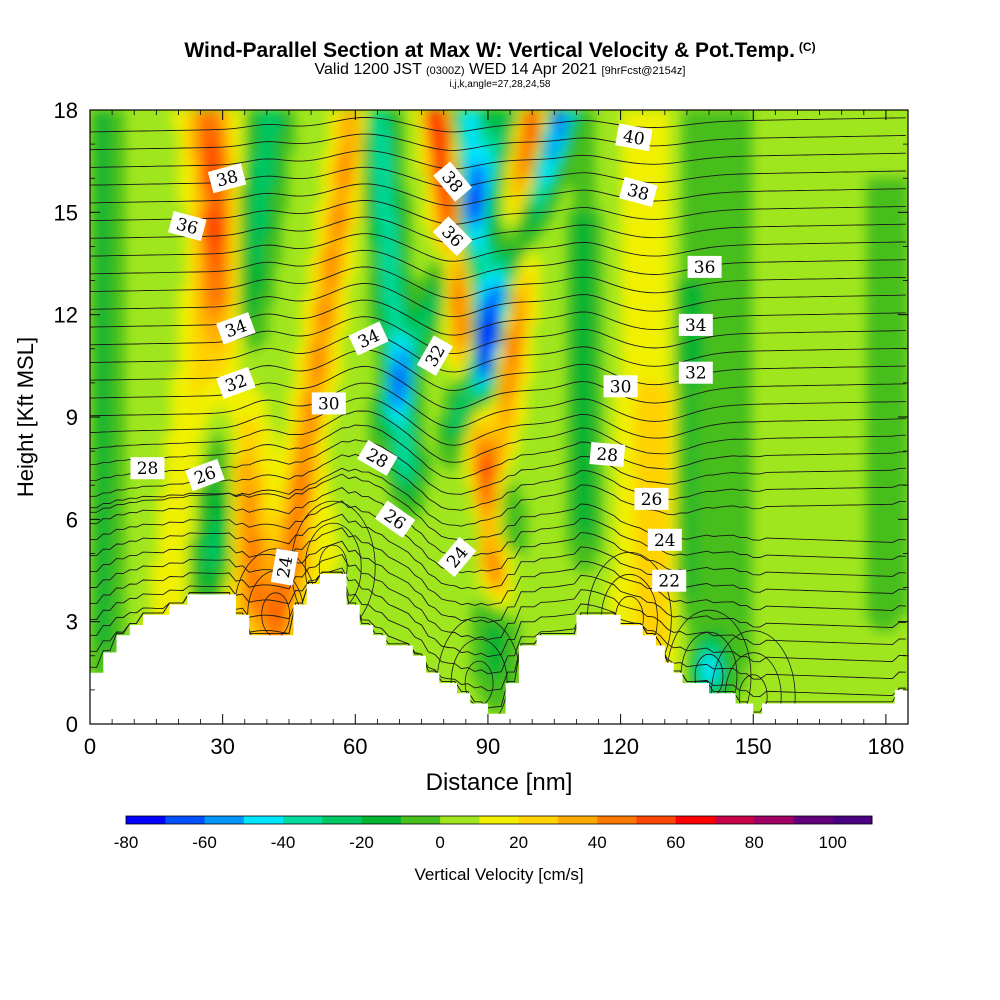  What do you see at coordinates (445, 71) in the screenshot?
I see `valid-utc: (0300Z)` at bounding box center [445, 71].